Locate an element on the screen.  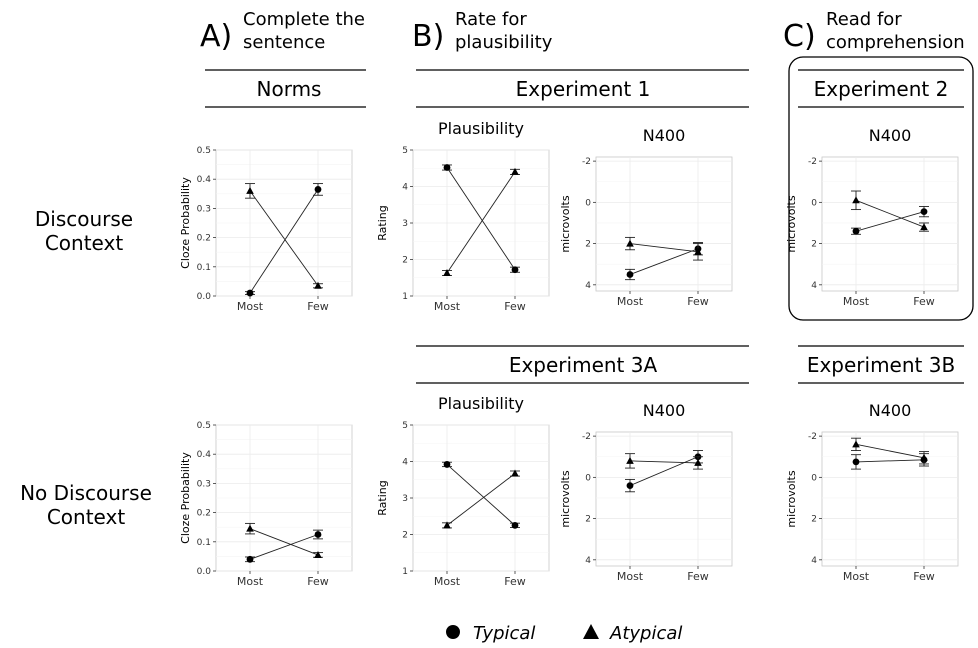
strip-label: Experiment 1 is located at coordinates (583, 89).